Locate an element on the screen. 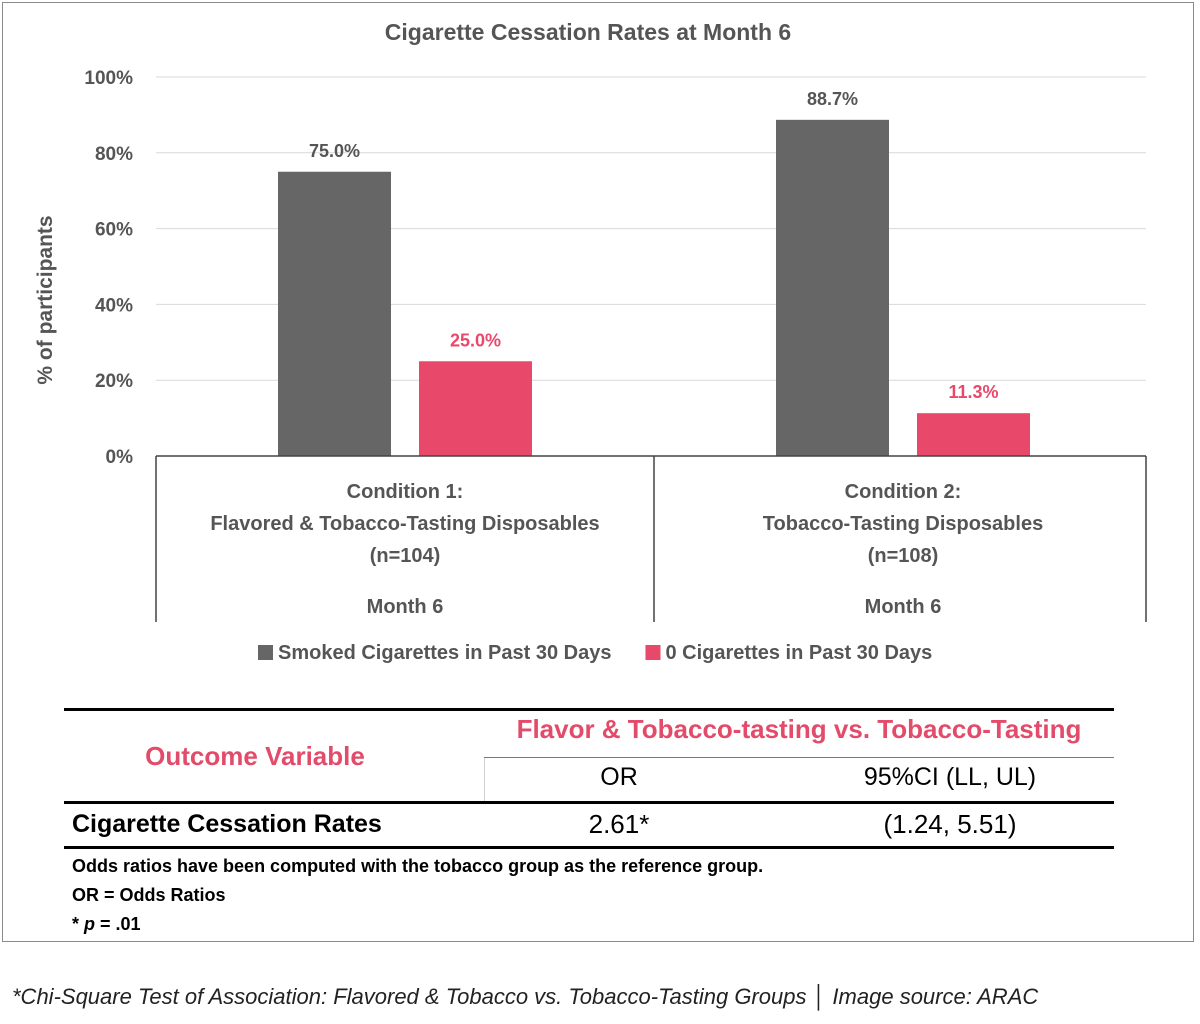  chart-title: Cigarette Cessation Rates at Month 6 is located at coordinates (588, 32).